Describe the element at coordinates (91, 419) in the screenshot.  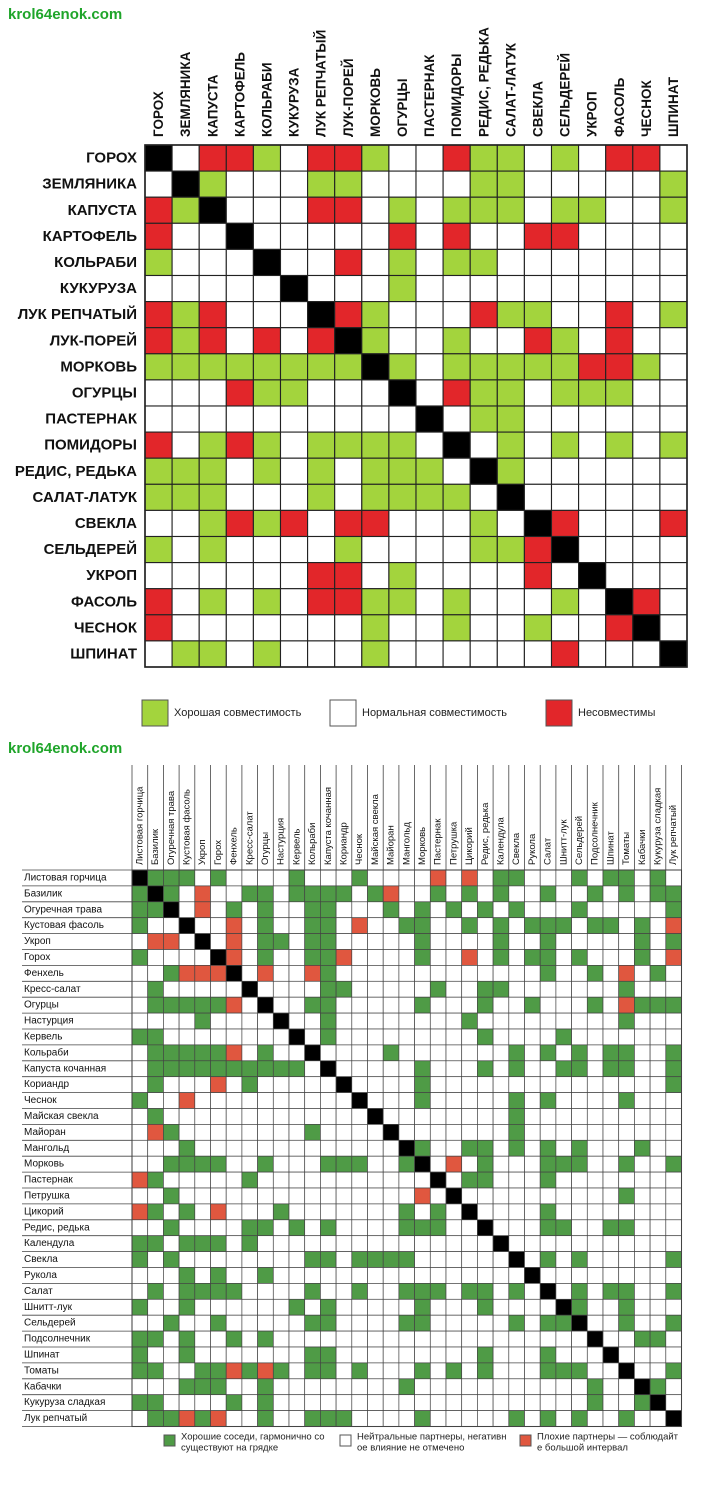
I see `row-label-пастернак: ПАСТЕРНАК` at that location.